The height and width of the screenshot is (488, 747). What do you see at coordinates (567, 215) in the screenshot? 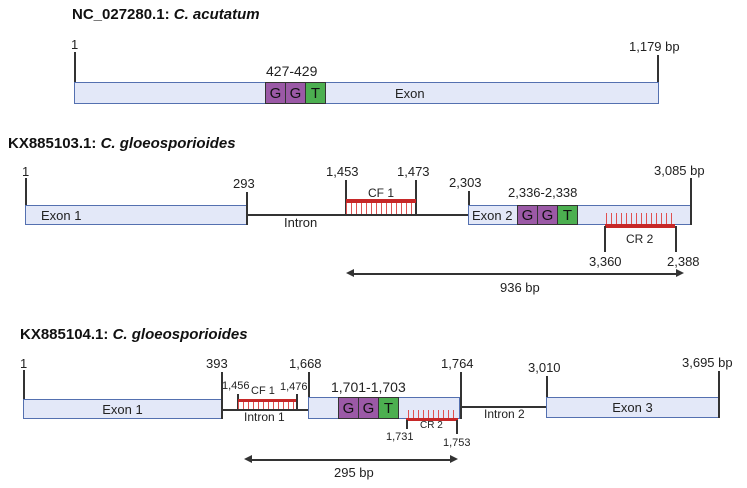
I see `track2-base-t: T` at bounding box center [567, 215].